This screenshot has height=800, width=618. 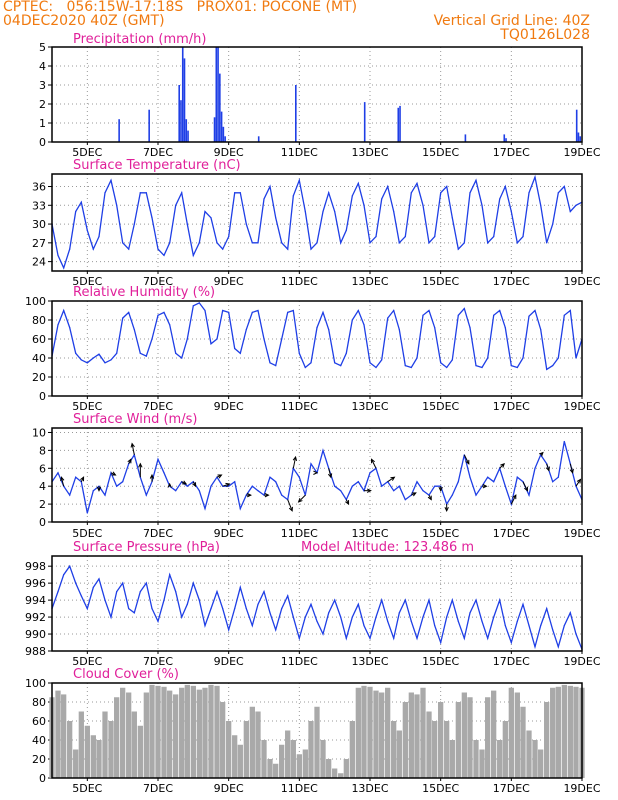 I want to click on y-tick-label: 100, so click(x=35, y=683).